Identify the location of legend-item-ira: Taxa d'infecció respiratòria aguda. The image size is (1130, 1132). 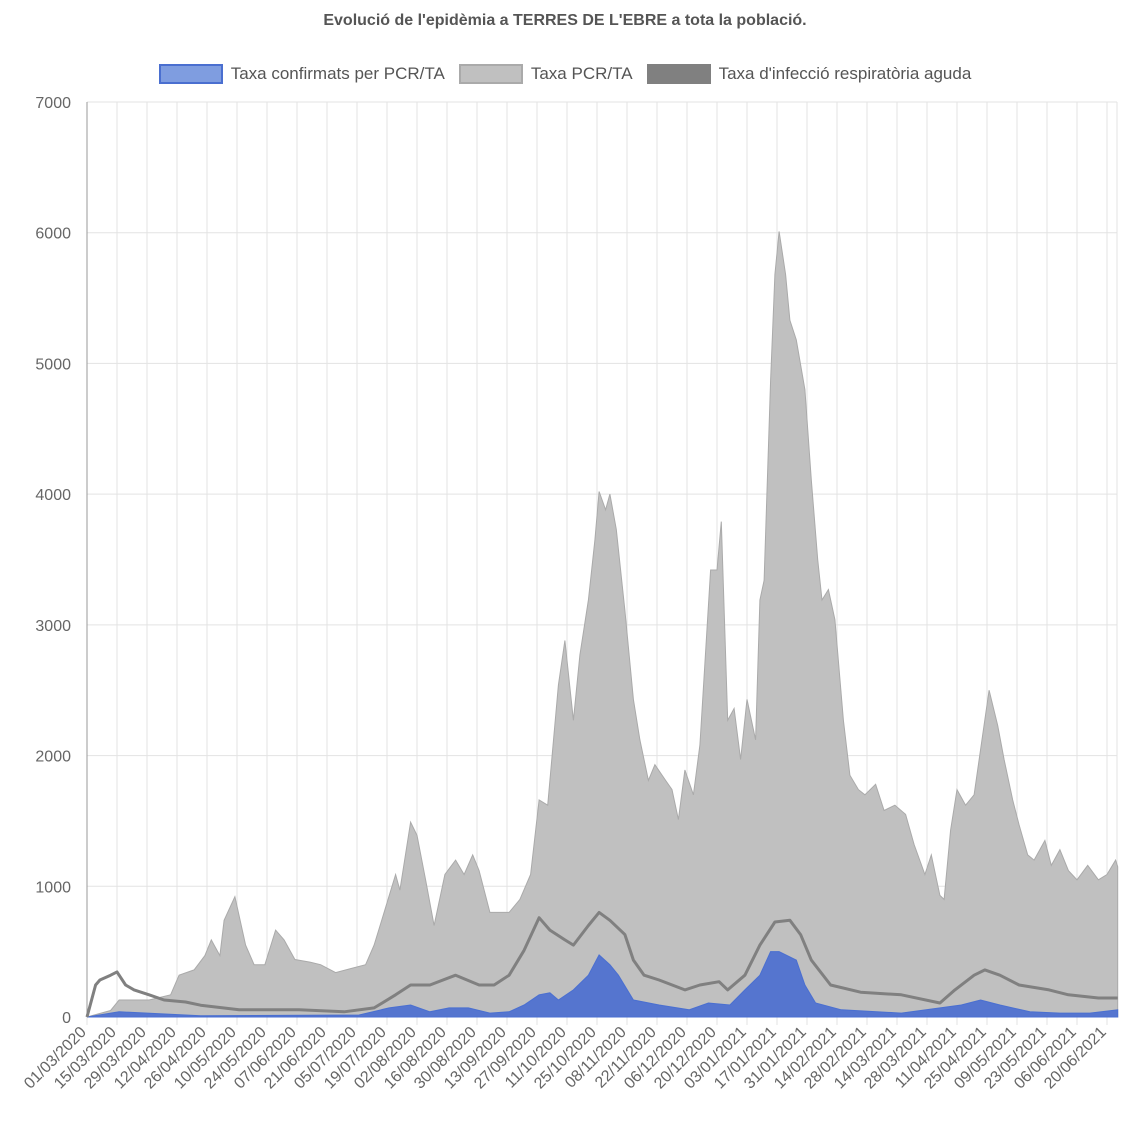
(809, 74).